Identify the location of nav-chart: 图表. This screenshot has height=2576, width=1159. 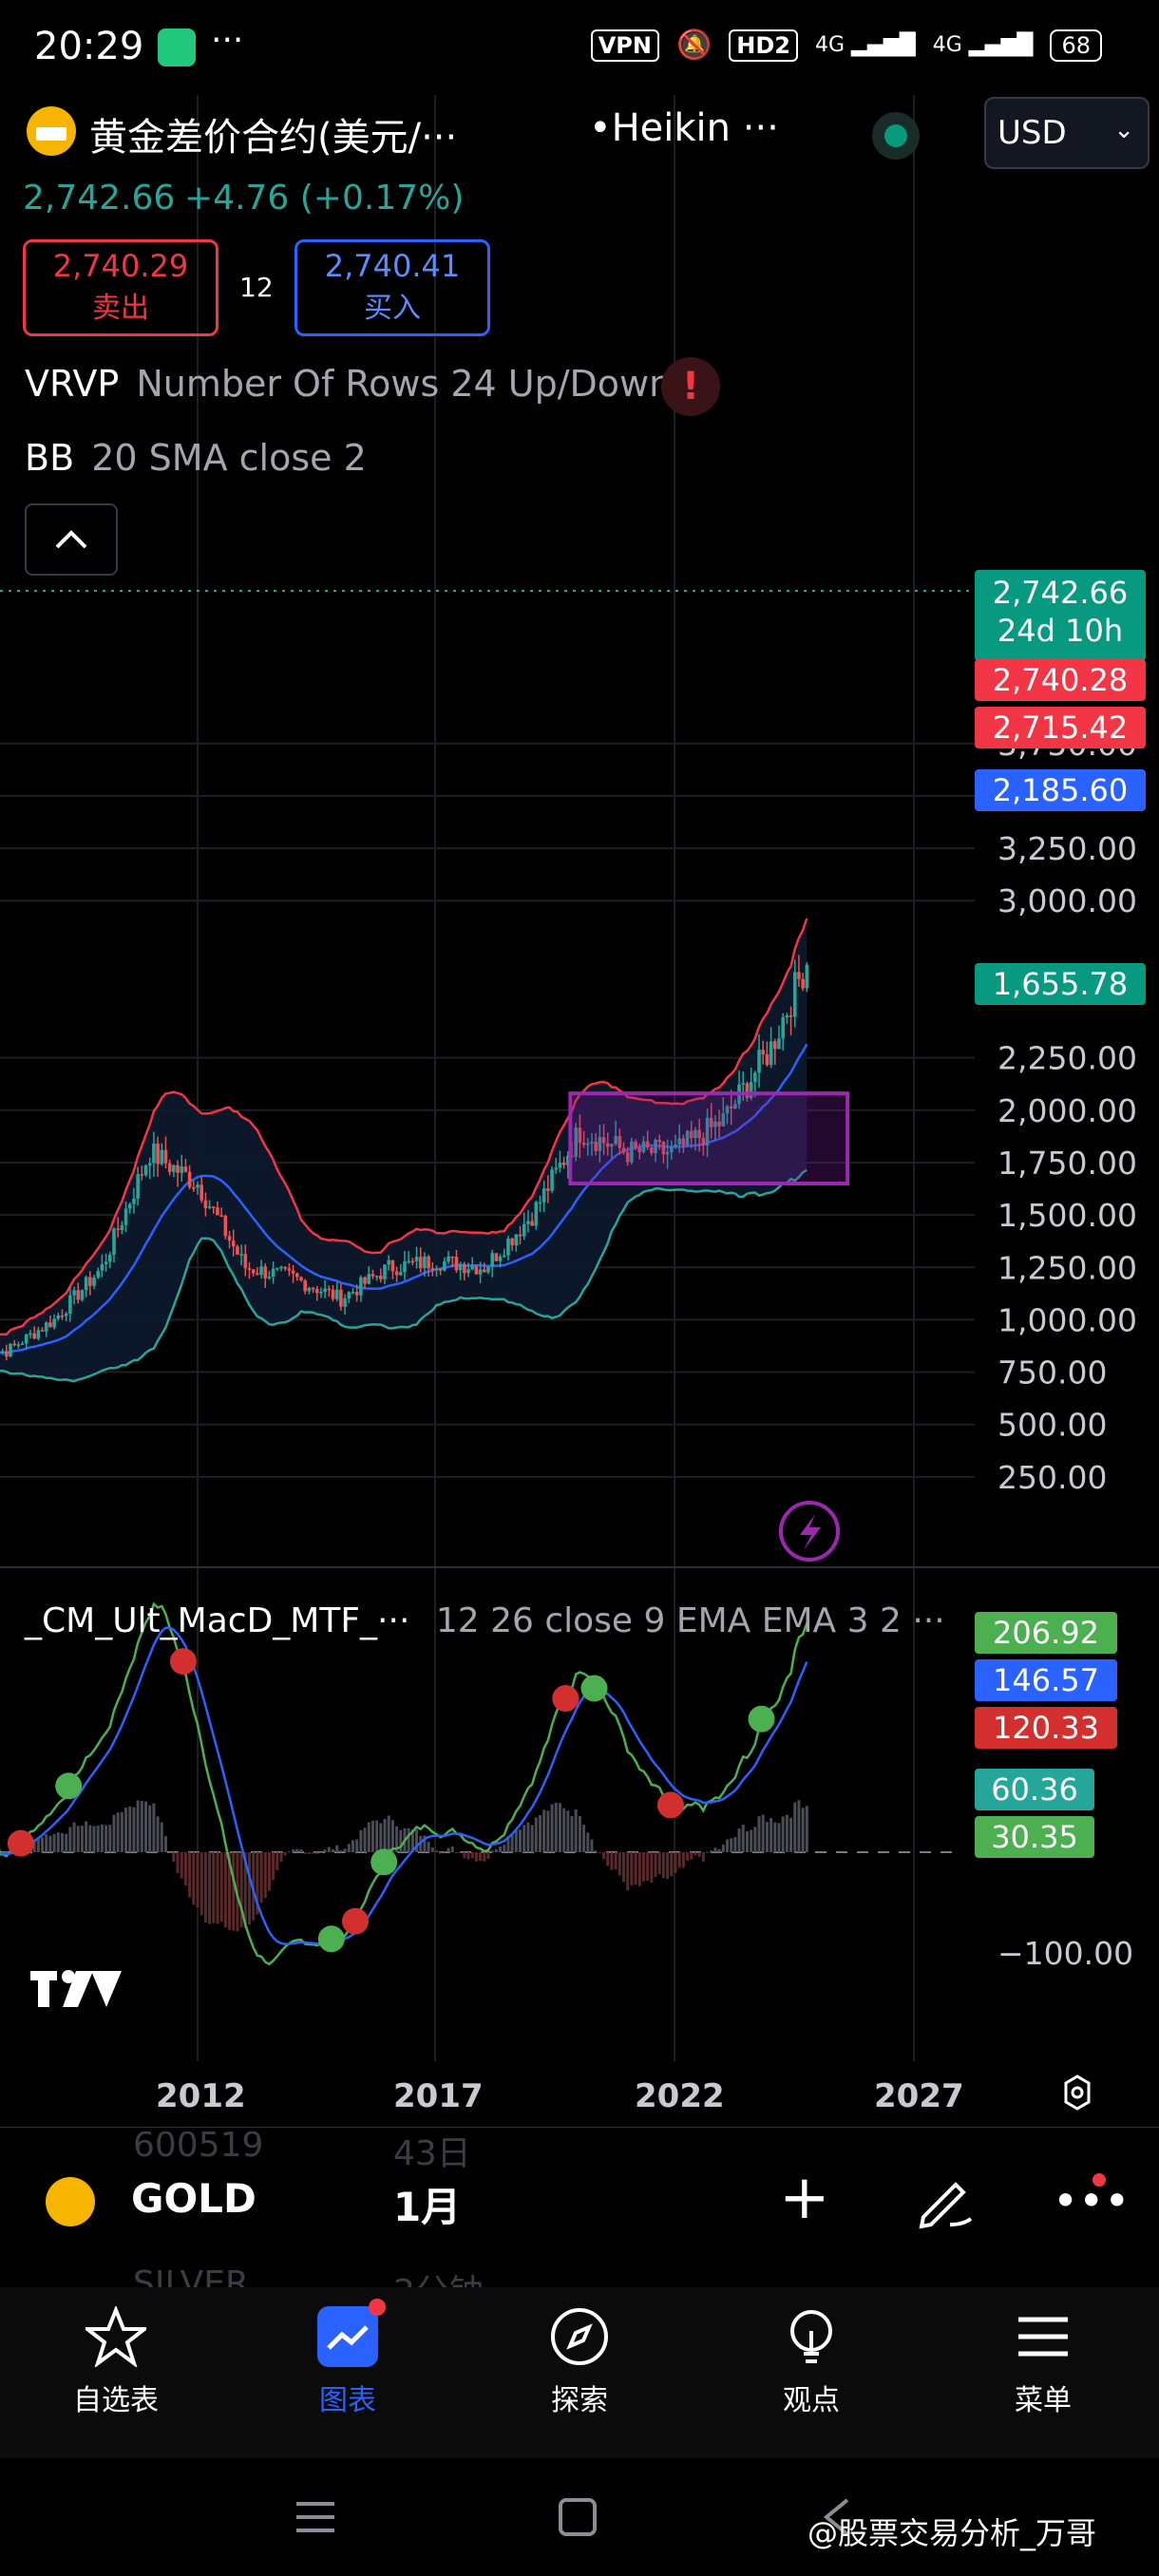
(348, 2358).